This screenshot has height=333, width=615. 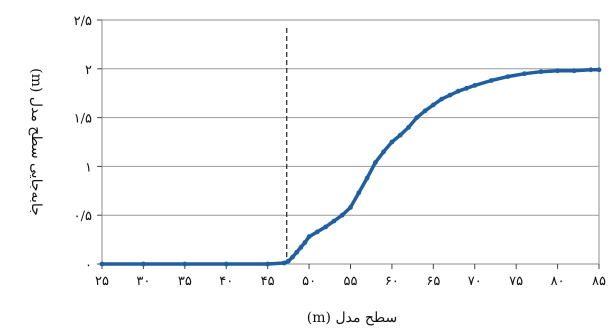 I want to click on x-axis-title: سطح مدل (m), so click(x=352, y=318).